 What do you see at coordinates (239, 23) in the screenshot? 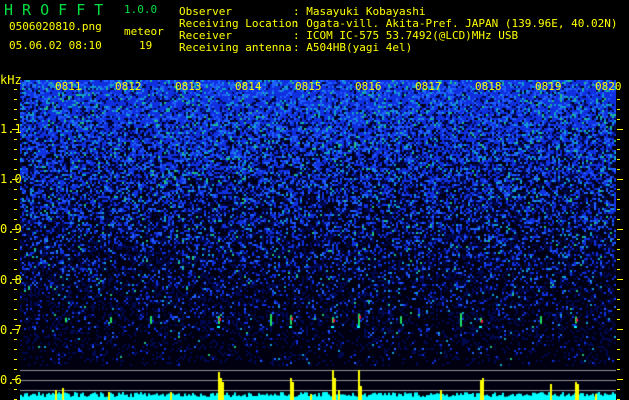
I see `info-label: Receiving Location` at bounding box center [239, 23].